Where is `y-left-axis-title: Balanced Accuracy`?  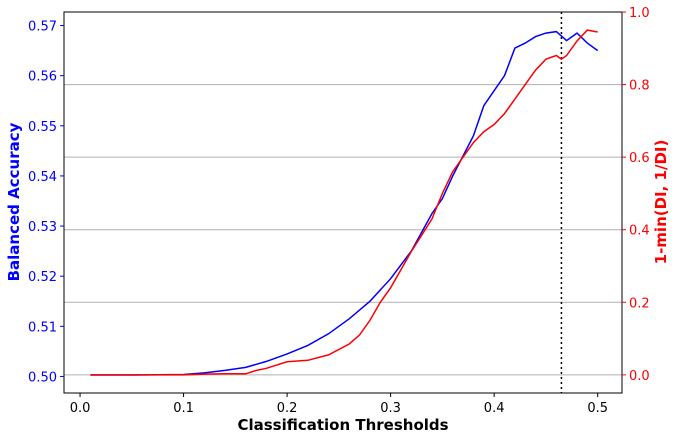 y-left-axis-title: Balanced Accuracy is located at coordinates (14, 201).